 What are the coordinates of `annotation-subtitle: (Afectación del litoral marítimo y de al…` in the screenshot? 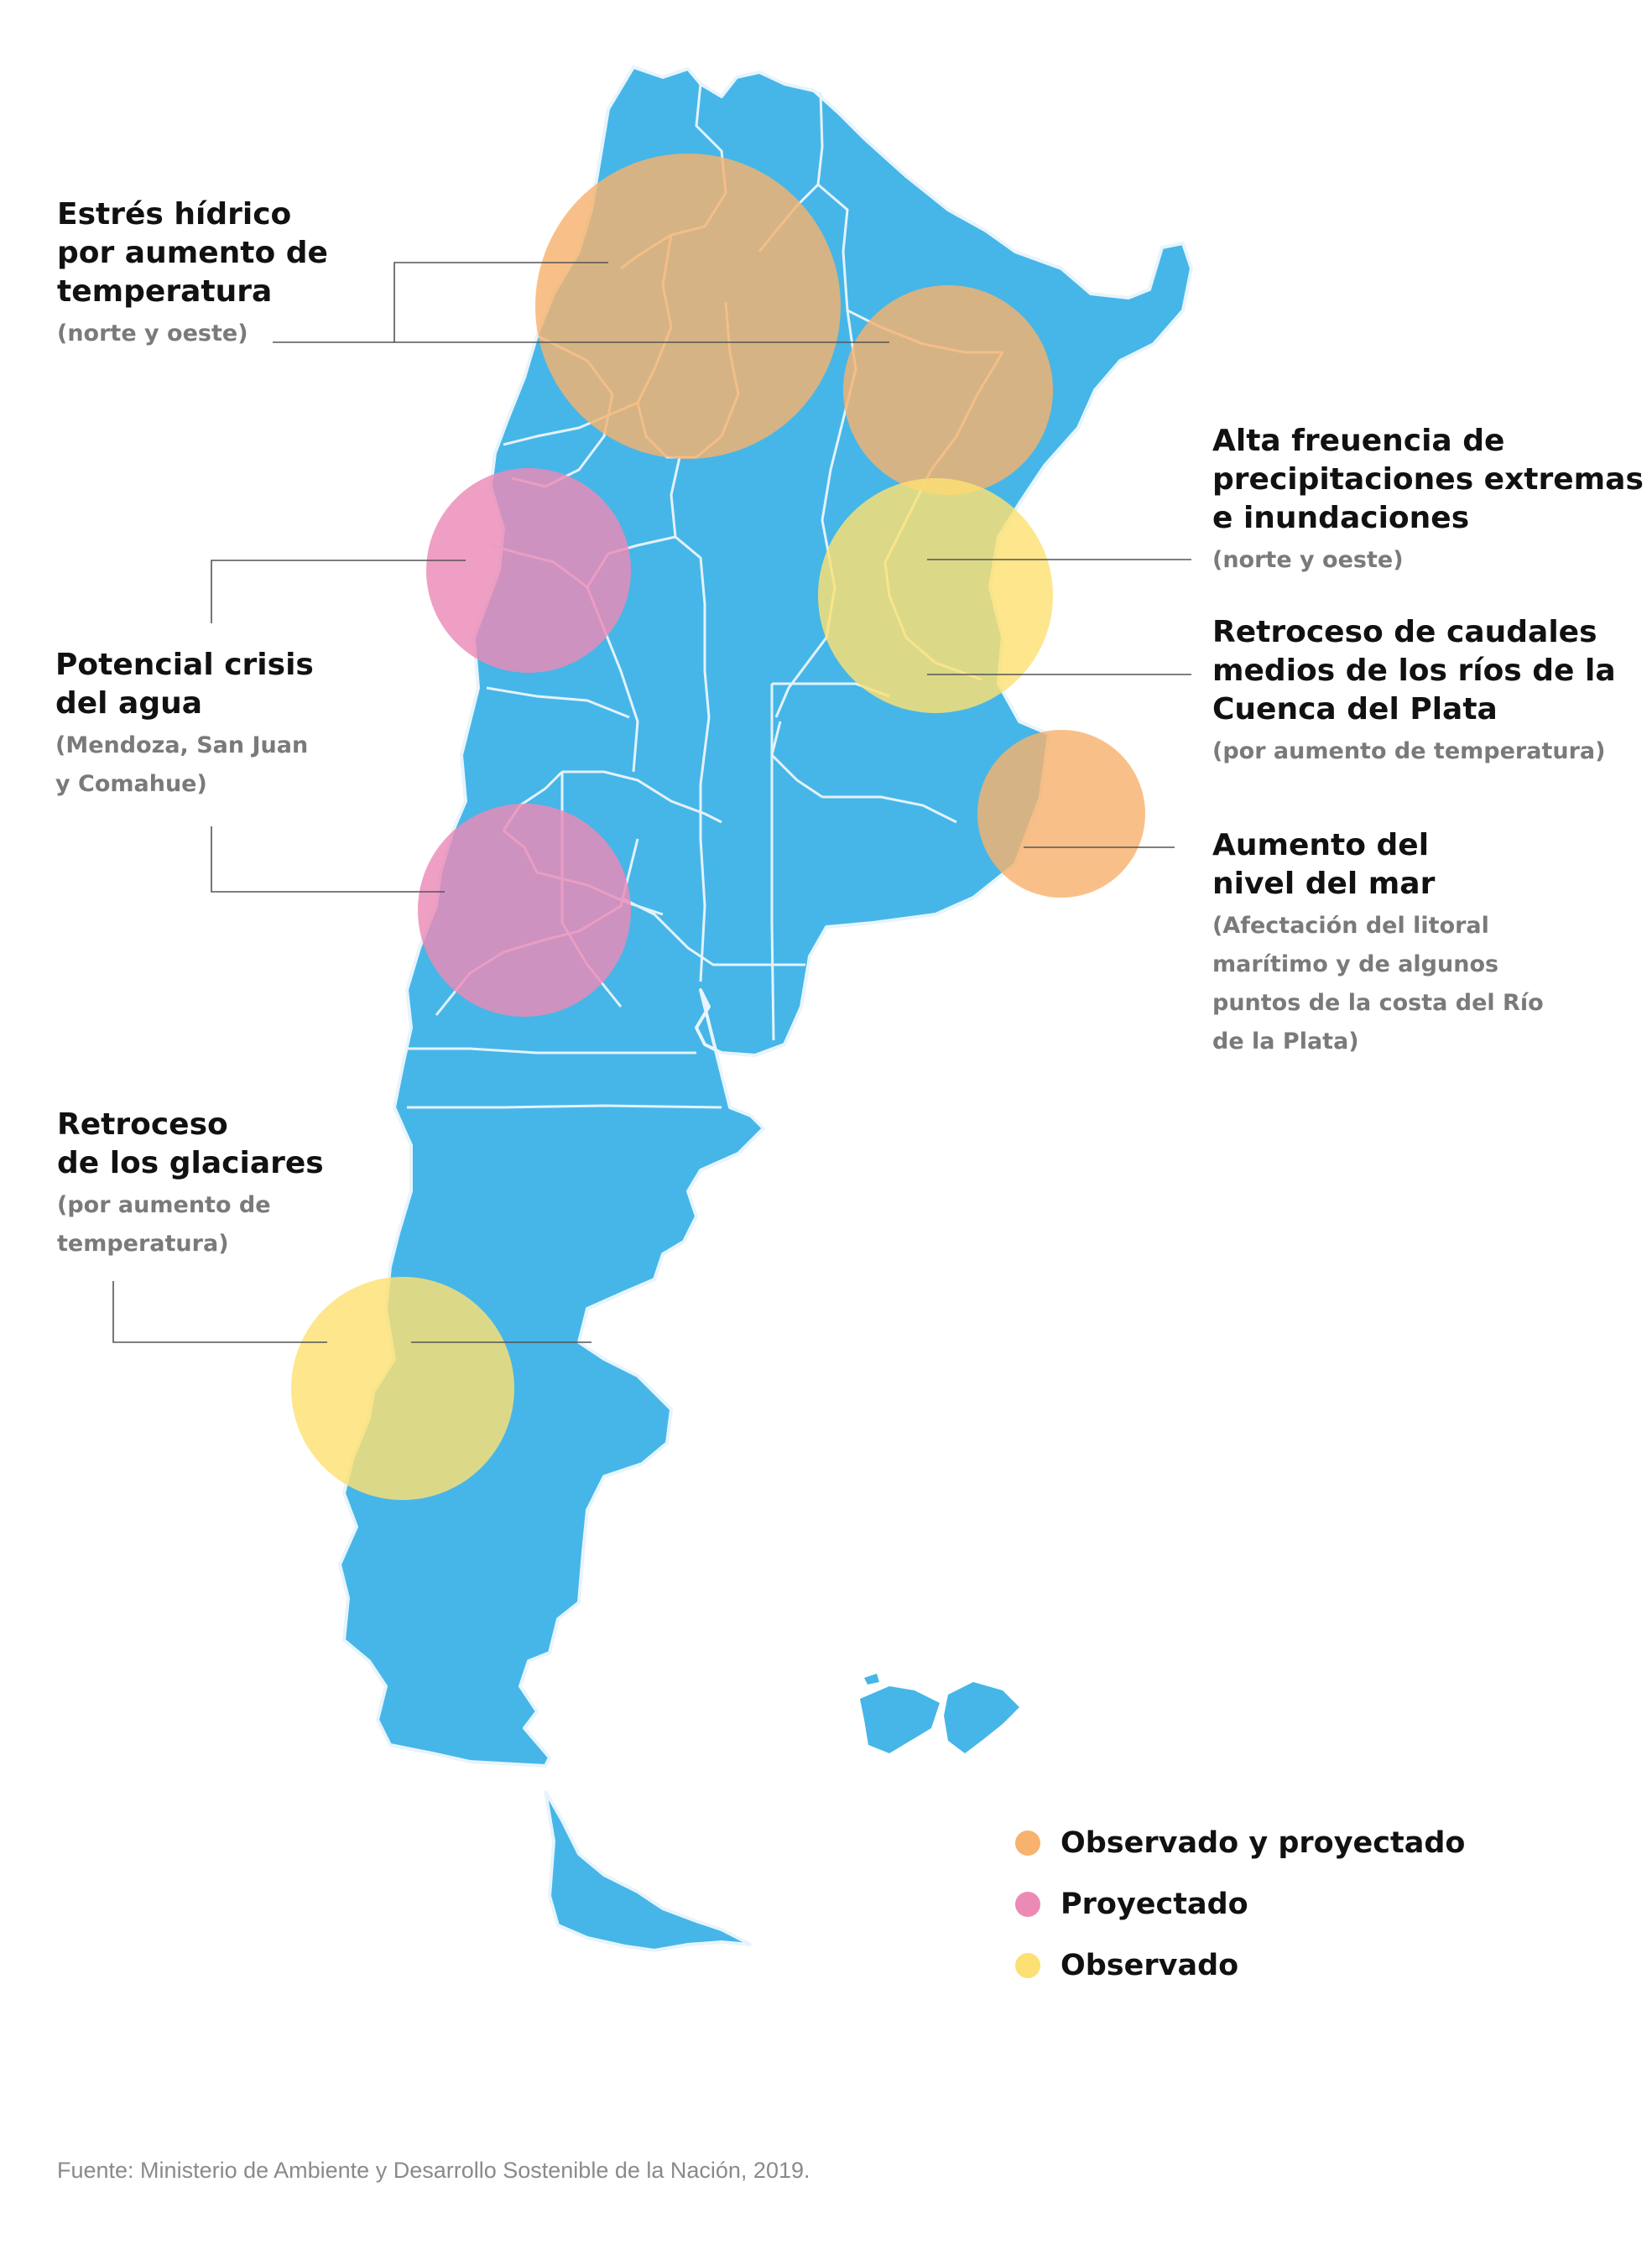 It's located at (1378, 984).